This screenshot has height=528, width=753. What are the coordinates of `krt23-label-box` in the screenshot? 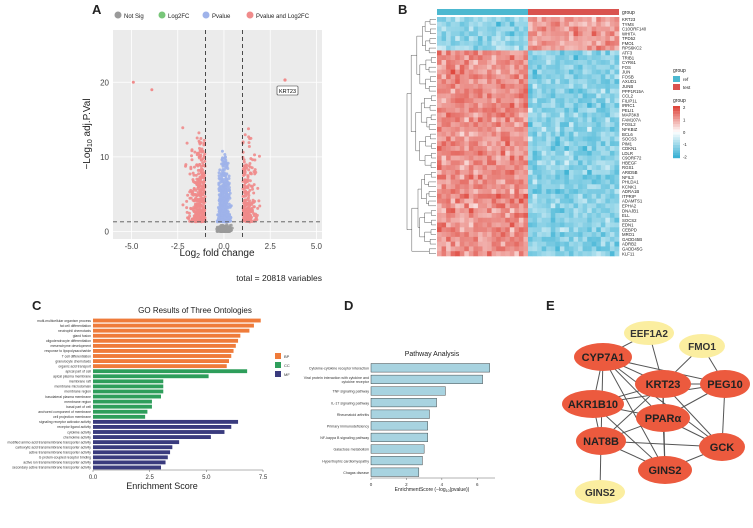 It's located at (287, 90).